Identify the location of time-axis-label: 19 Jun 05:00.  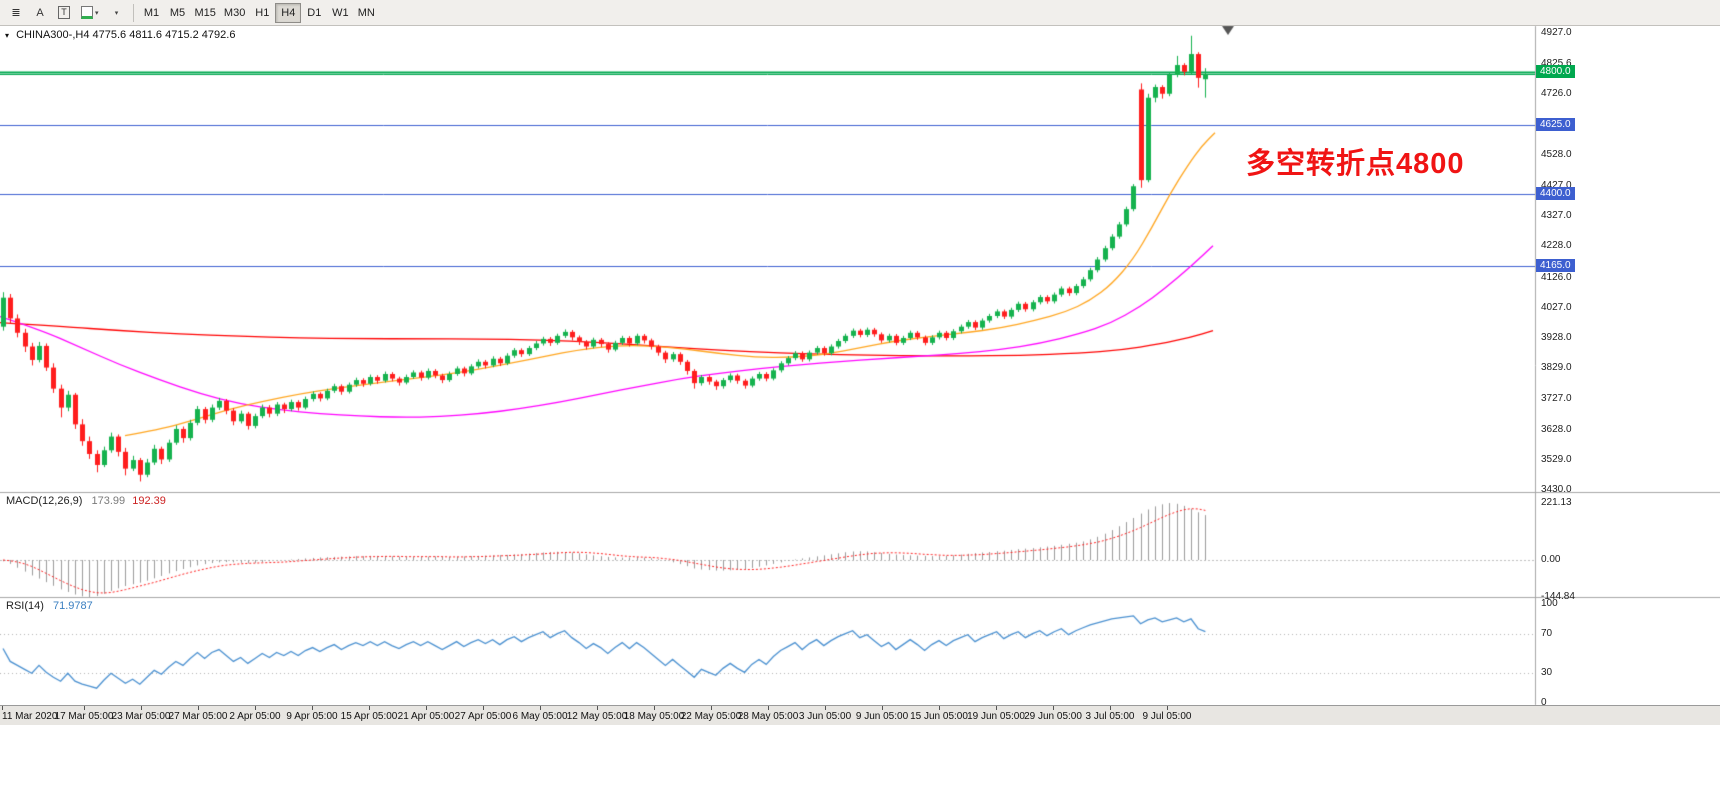
(996, 716).